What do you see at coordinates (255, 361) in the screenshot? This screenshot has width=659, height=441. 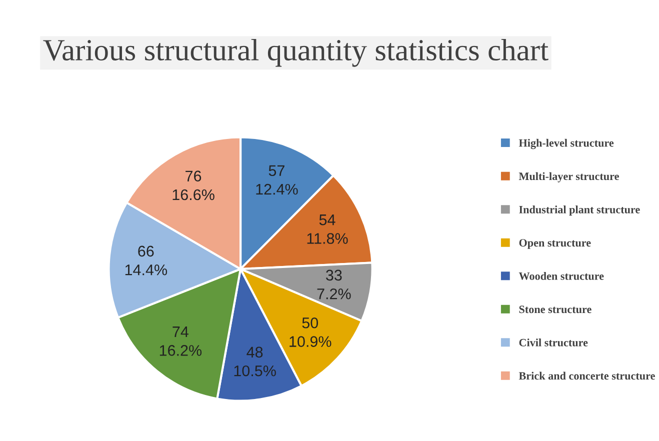 I see `data-label: 48 10.5%` at bounding box center [255, 361].